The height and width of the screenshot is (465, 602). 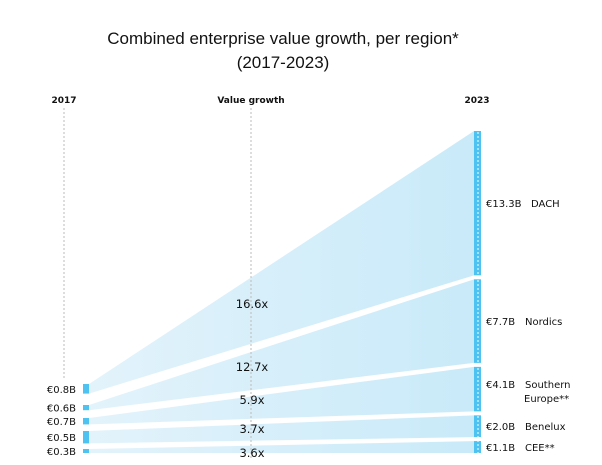 What do you see at coordinates (500, 322) in the screenshot?
I see `label-2023: €7.7B` at bounding box center [500, 322].